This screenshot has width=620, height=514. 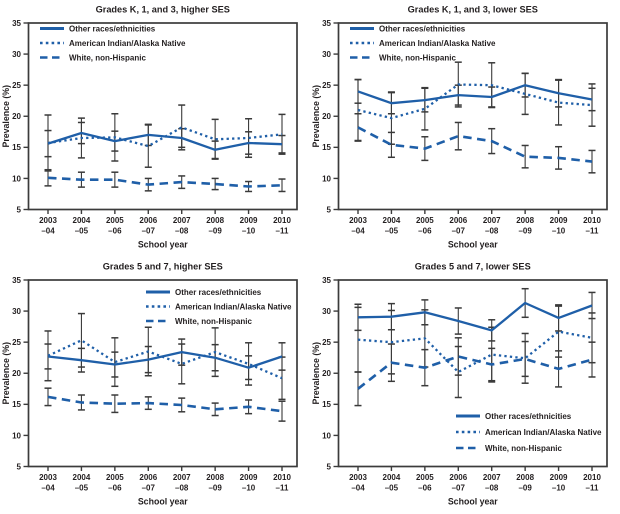 What do you see at coordinates (163, 267) in the screenshot?
I see `chart-title: Grades 5 and 7, higher SES` at bounding box center [163, 267].